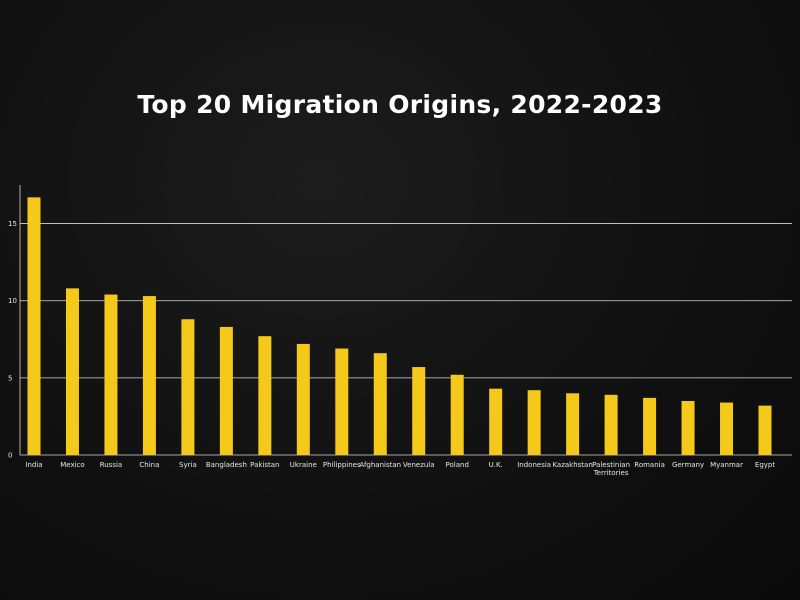 This screenshot has height=600, width=800. I want to click on x-tick-label-bangladesh: Bangladesh, so click(226, 465).